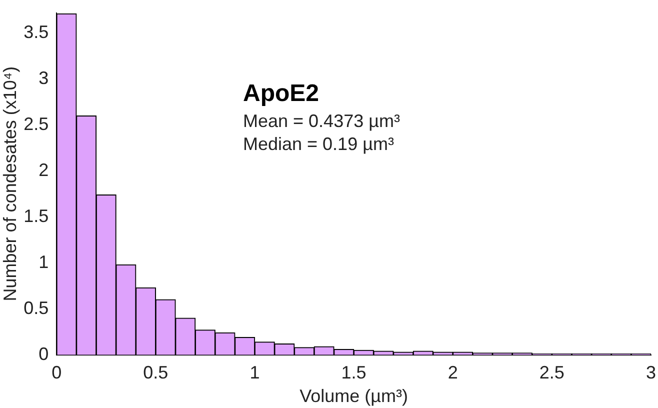 This screenshot has width=658, height=408. I want to click on y-tick-label: 3, so click(43, 78).